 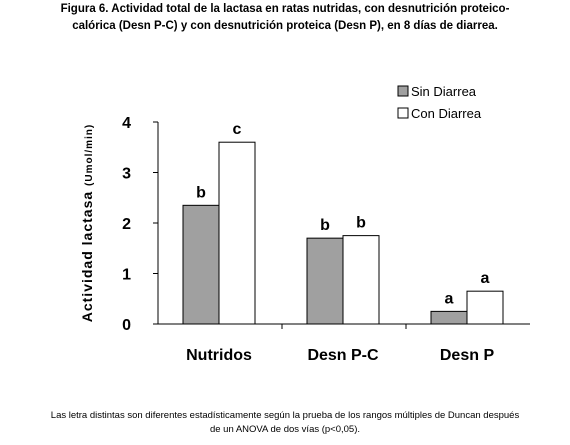 I want to click on footnote-line-2: de un ANOVA de dos vías (p<0,05)., so click(x=285, y=429).